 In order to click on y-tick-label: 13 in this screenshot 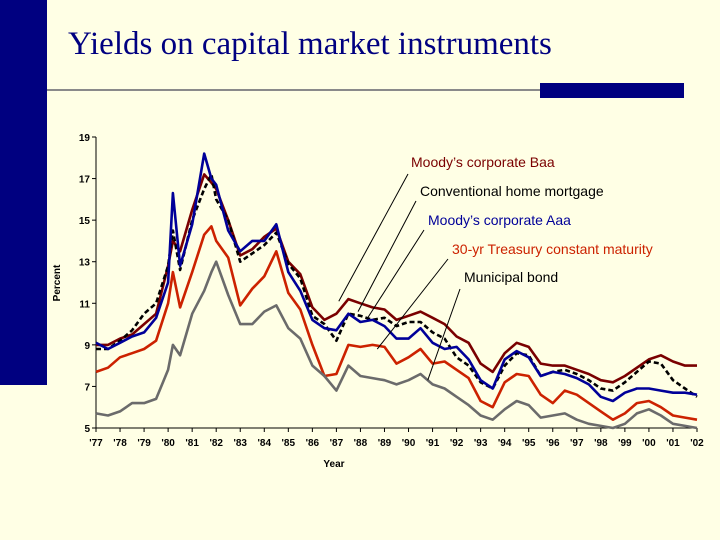, I will do `click(85, 263)`.